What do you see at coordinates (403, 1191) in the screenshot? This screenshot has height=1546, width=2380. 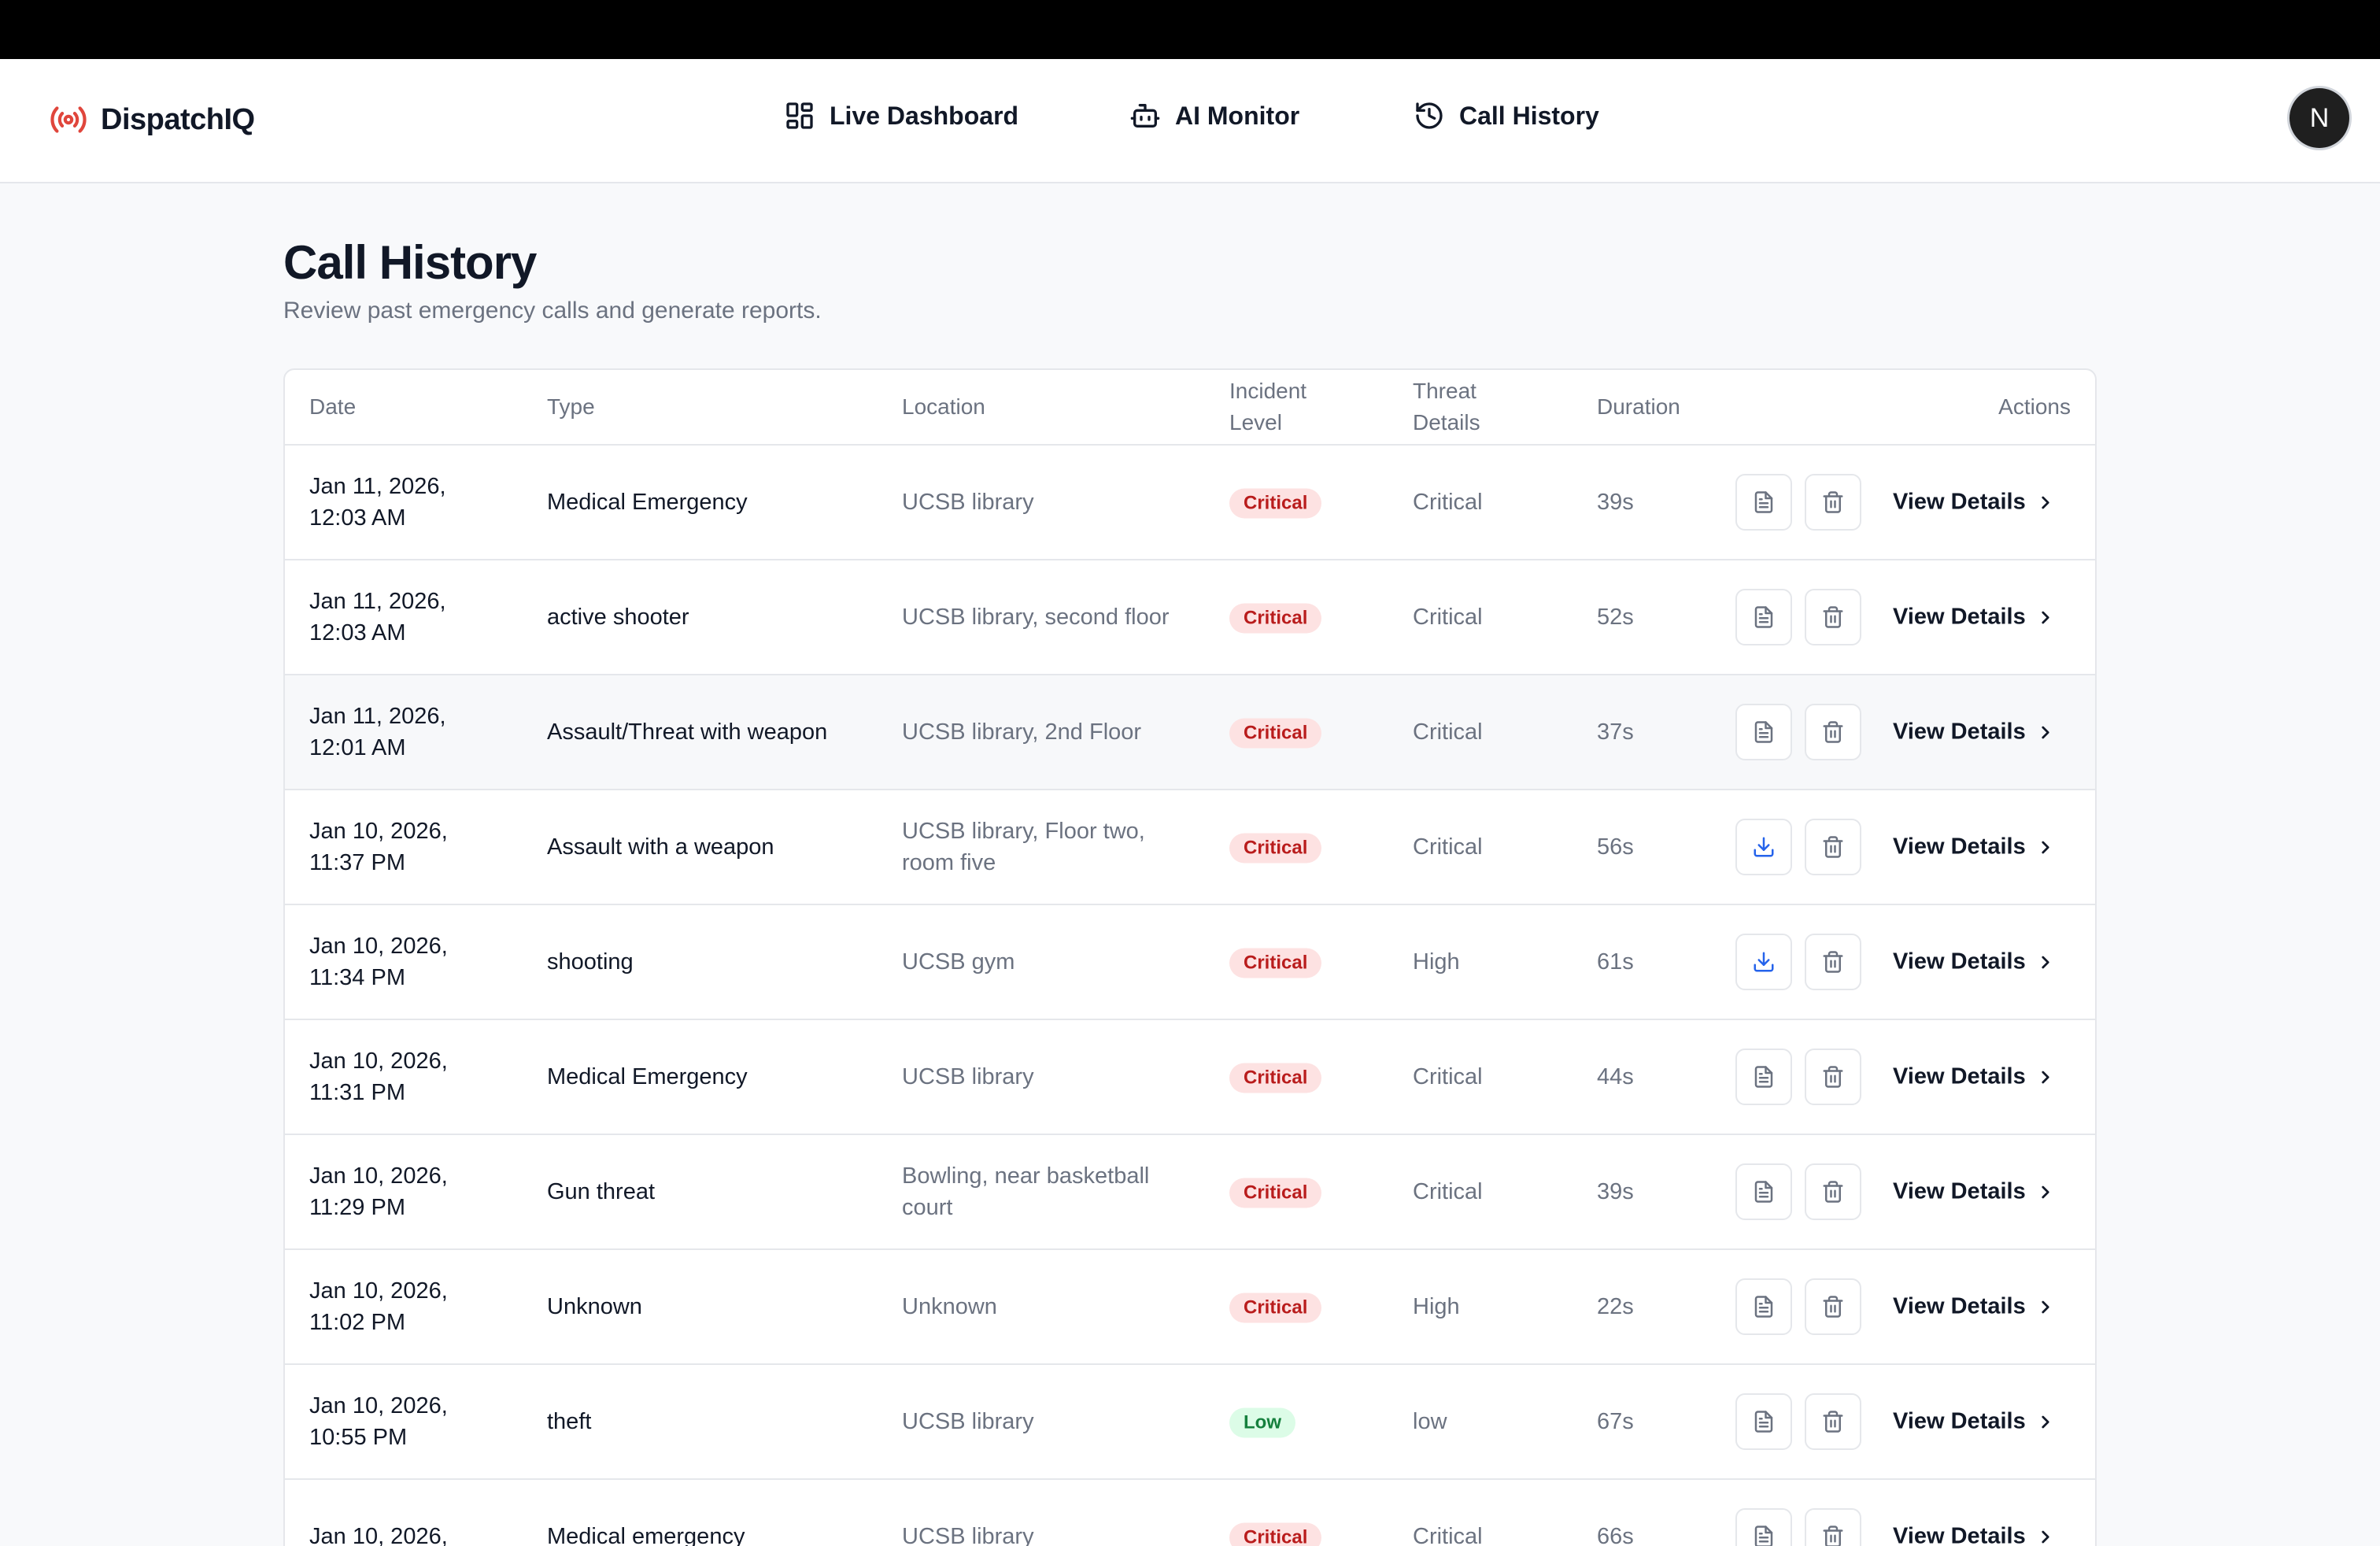 I see `cell-date: Jan 10, 2026, 11:29 PM` at bounding box center [403, 1191].